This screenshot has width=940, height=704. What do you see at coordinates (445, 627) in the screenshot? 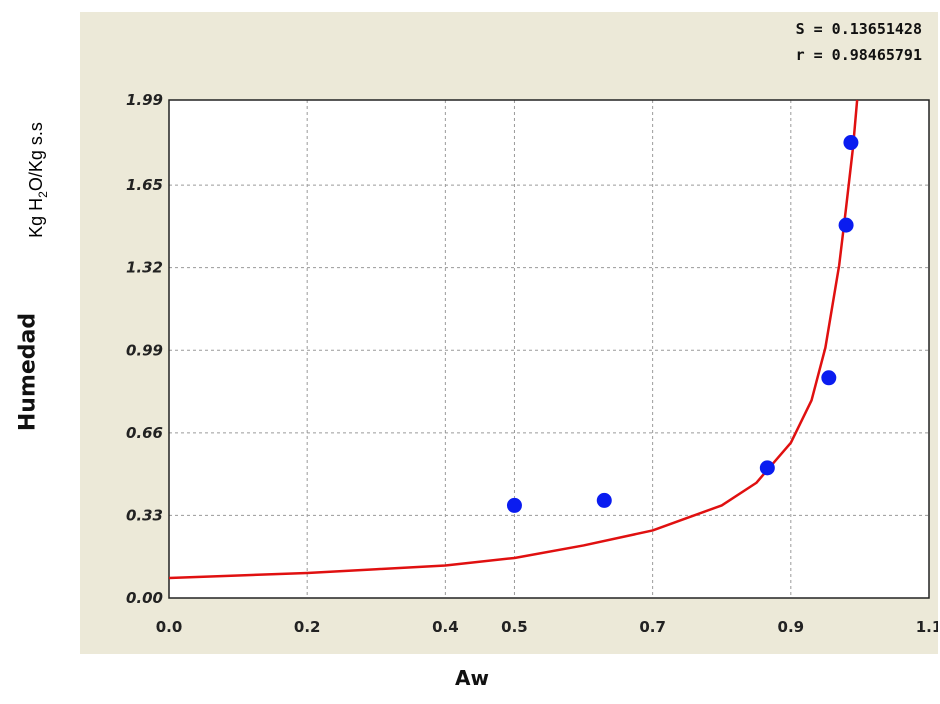
I see `x-tick-label: 0.4` at bounding box center [445, 627].